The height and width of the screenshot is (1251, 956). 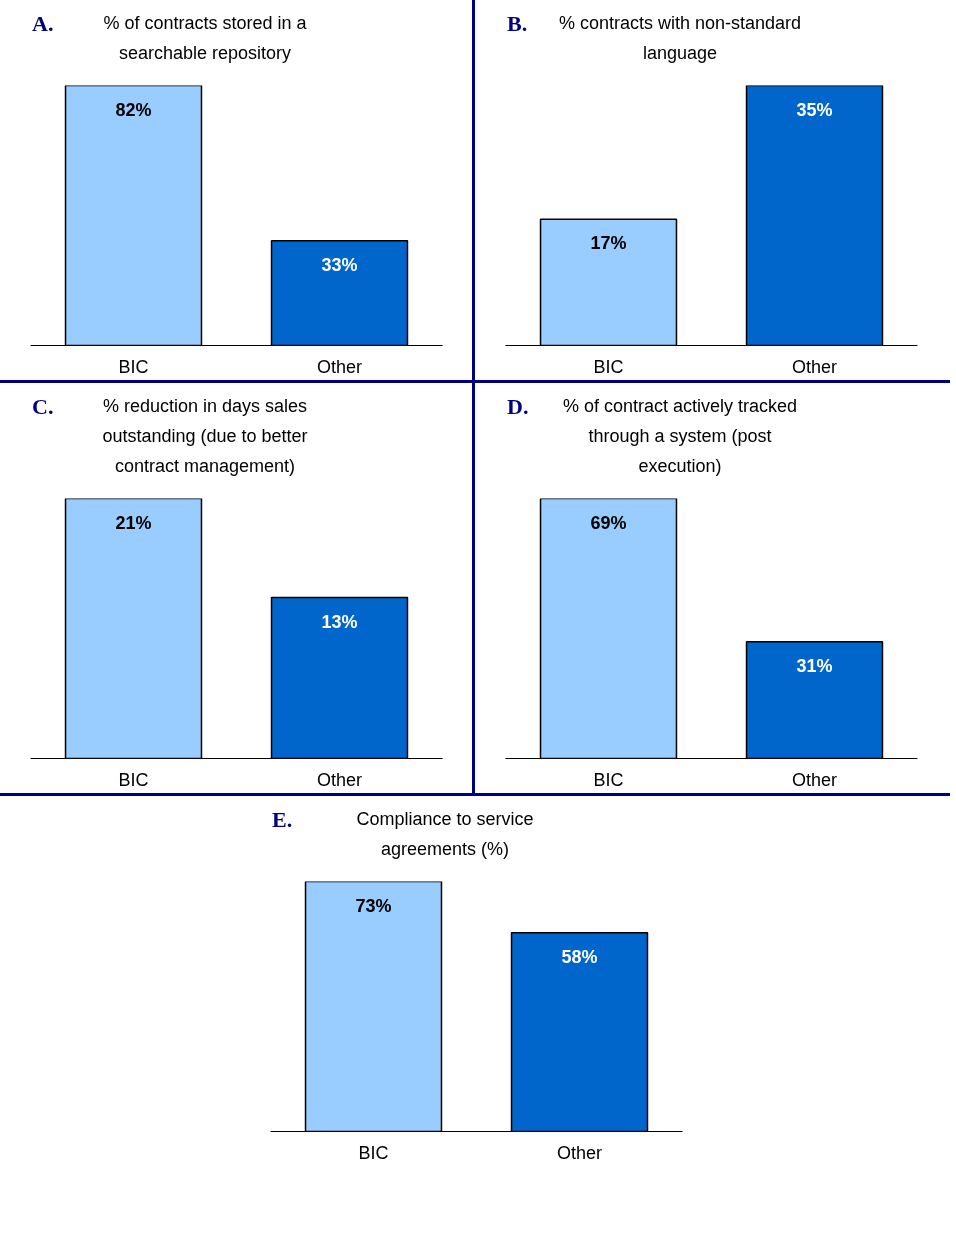 What do you see at coordinates (680, 436) in the screenshot?
I see `chart-title: % of contract actively tracked through a system (post execution)` at bounding box center [680, 436].